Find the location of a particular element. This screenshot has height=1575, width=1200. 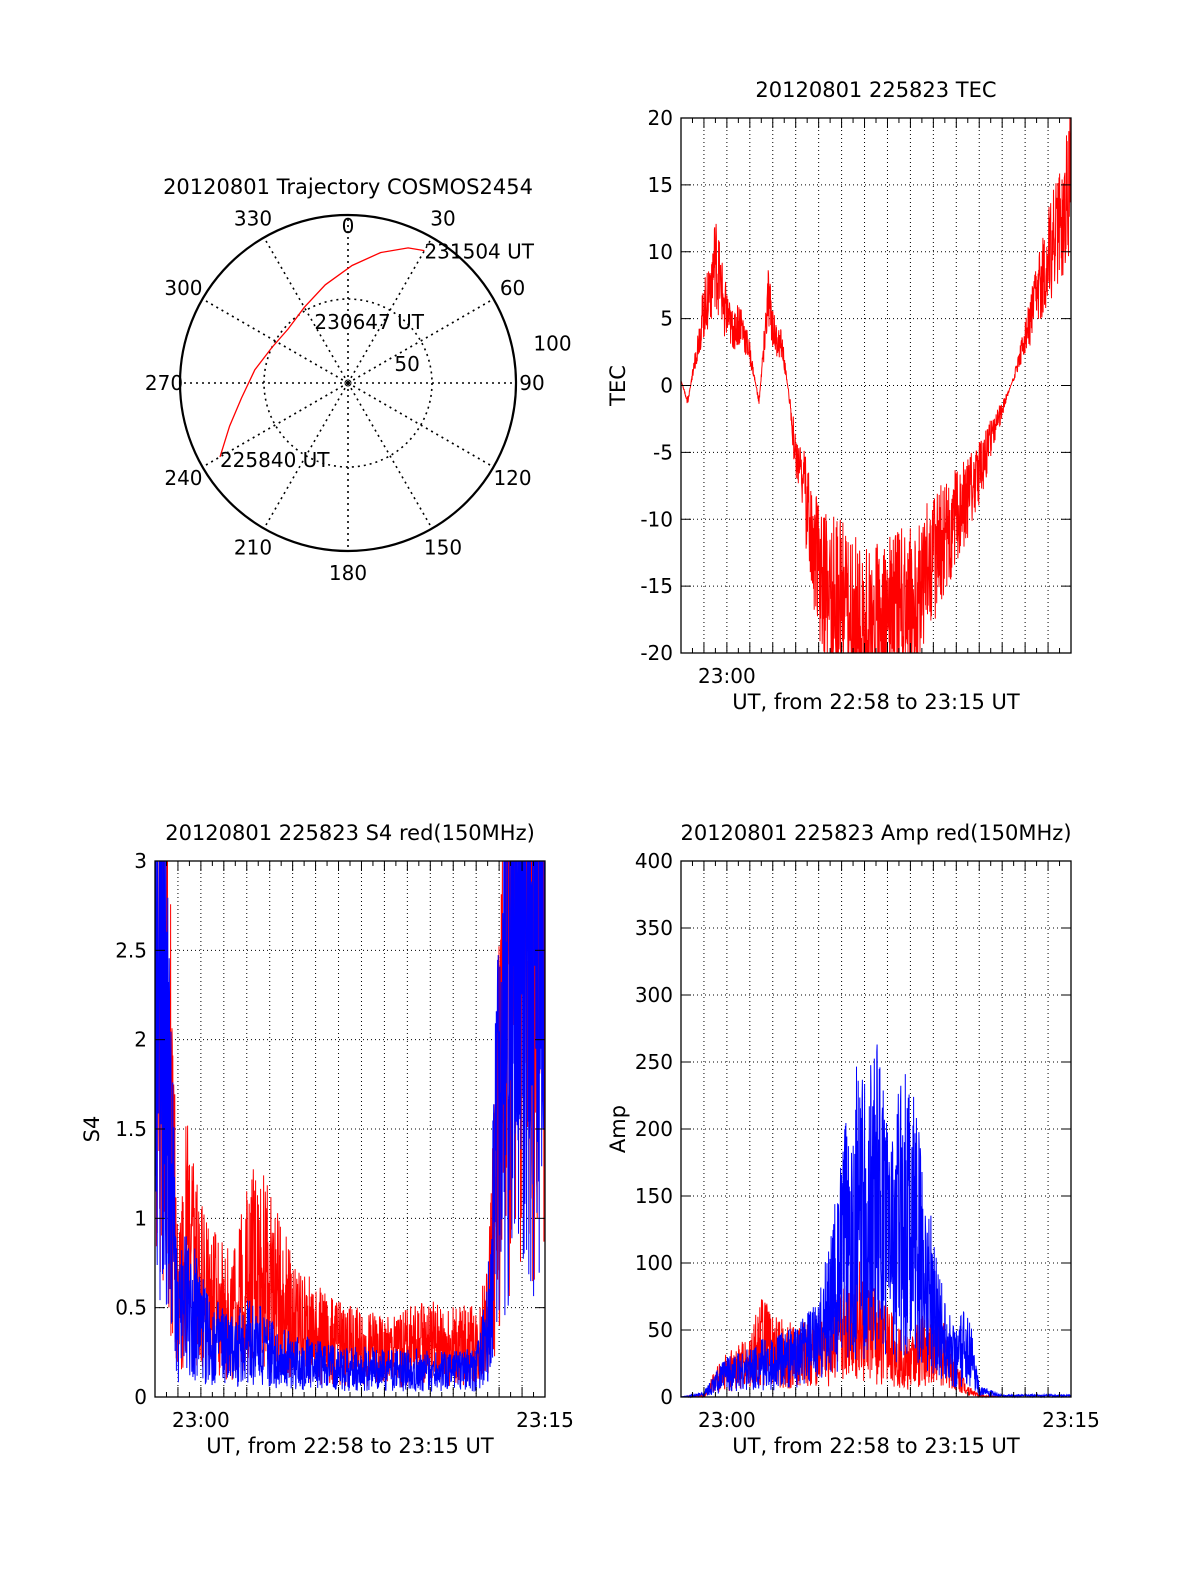

y-tick-label: 20 is located at coordinates (660, 118).